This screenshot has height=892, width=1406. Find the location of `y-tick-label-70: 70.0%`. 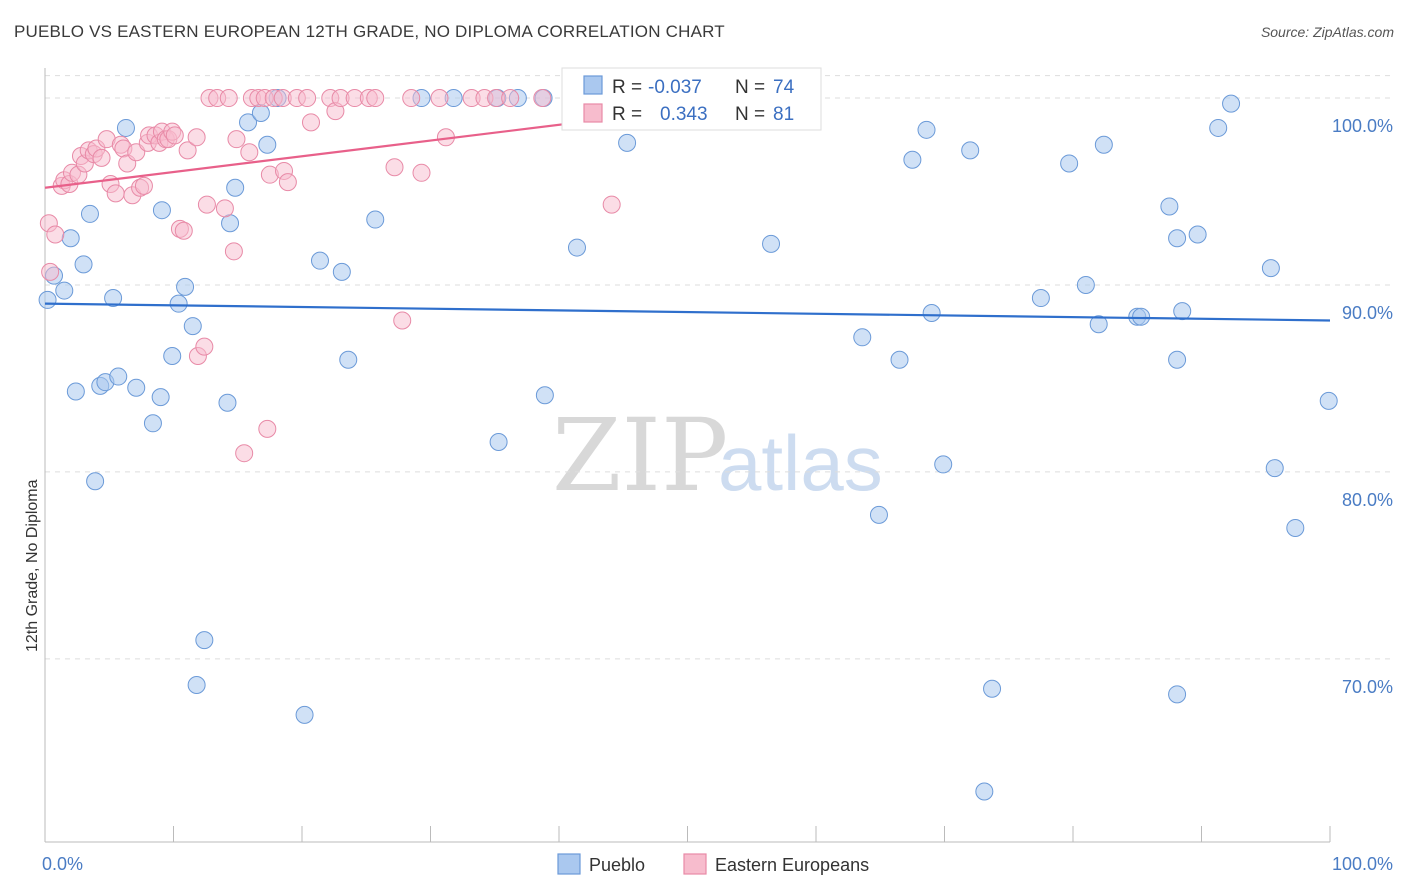

y-tick-label-70: 70.0% is located at coordinates (1367, 687).